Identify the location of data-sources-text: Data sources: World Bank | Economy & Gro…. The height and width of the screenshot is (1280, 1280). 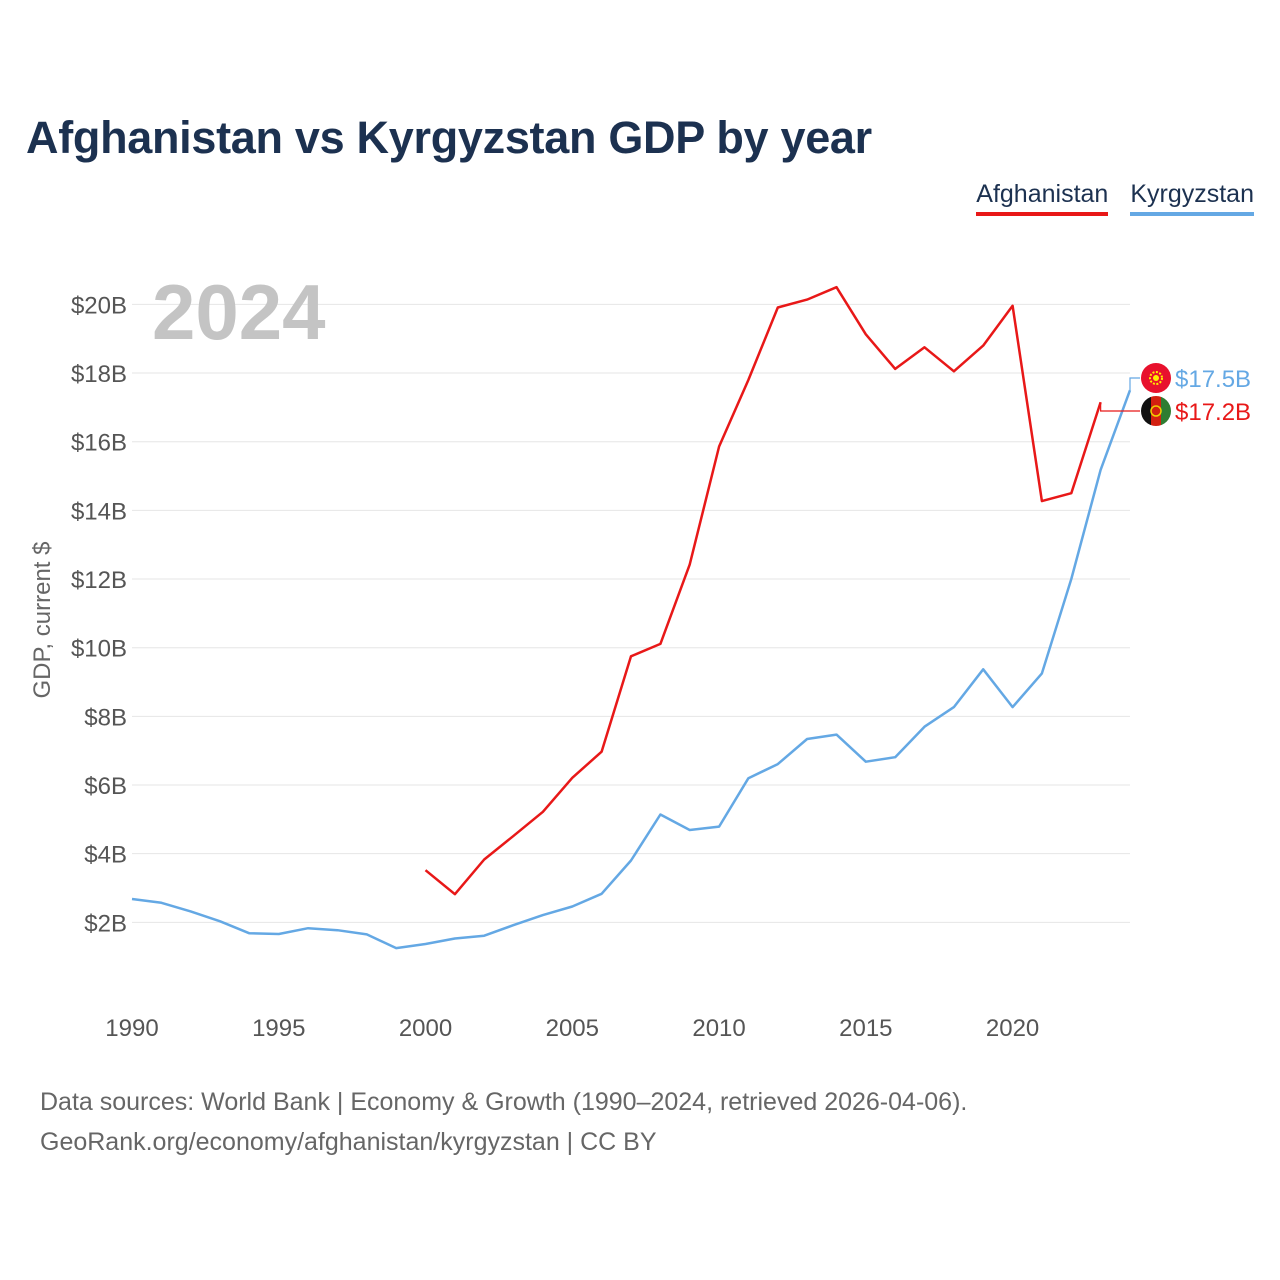
(504, 1102).